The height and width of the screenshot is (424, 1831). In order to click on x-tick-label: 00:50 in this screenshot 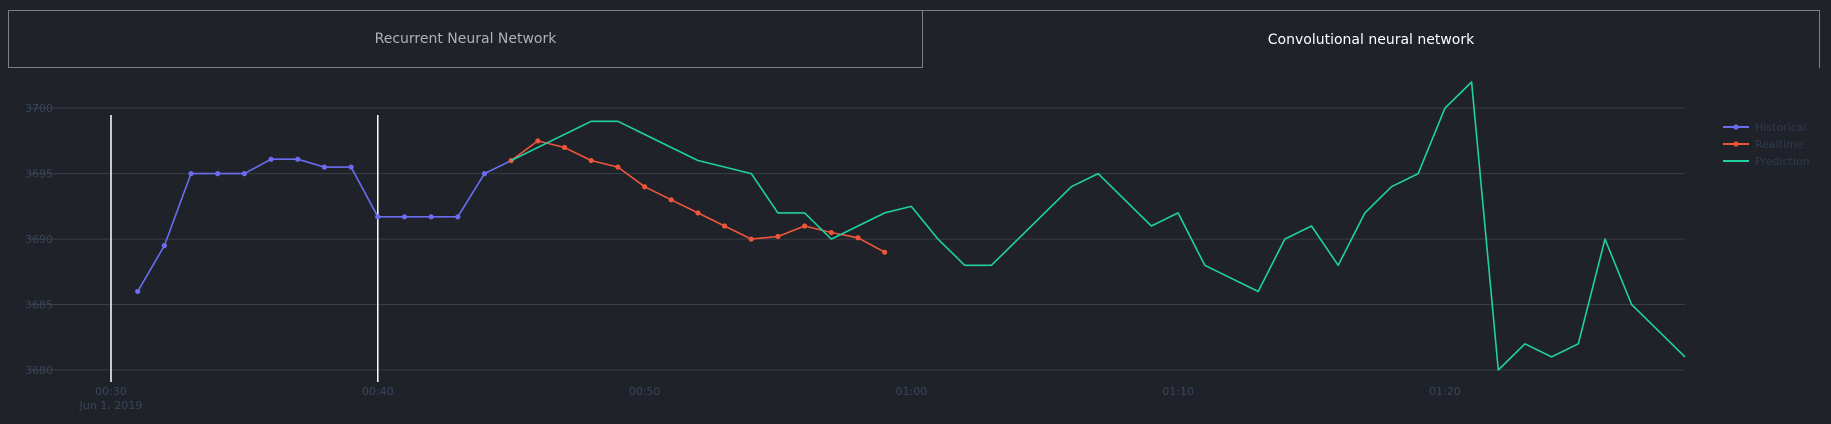, I will do `click(645, 391)`.